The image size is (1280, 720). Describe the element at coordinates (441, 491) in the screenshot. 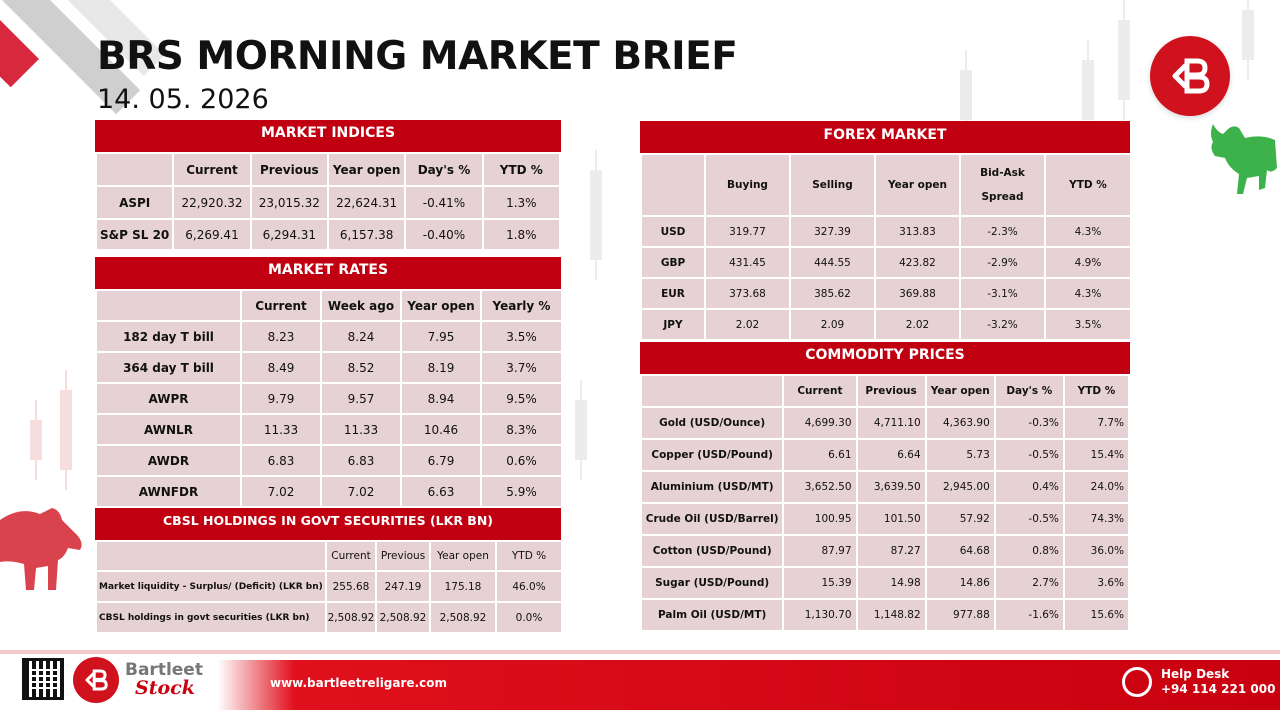

I see `cell: 6.63` at that location.